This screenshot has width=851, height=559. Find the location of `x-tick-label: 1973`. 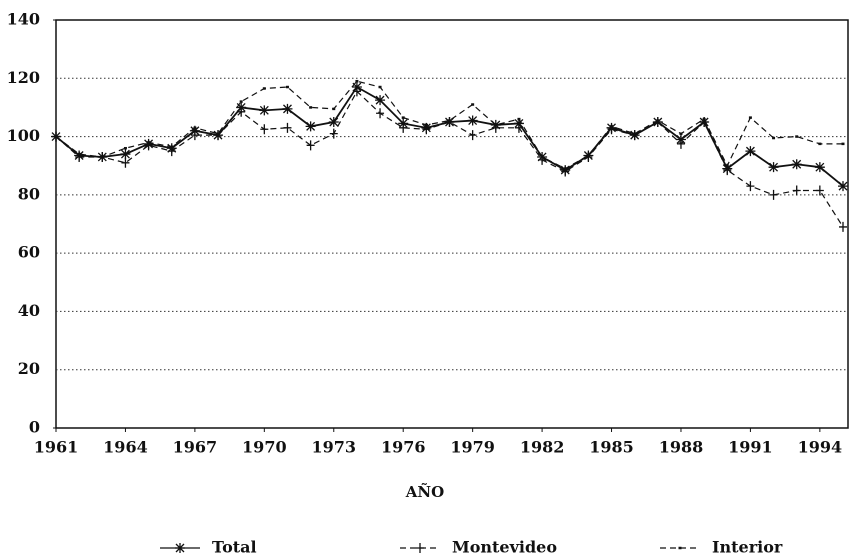

x-tick-label: 1973 is located at coordinates (333, 447).